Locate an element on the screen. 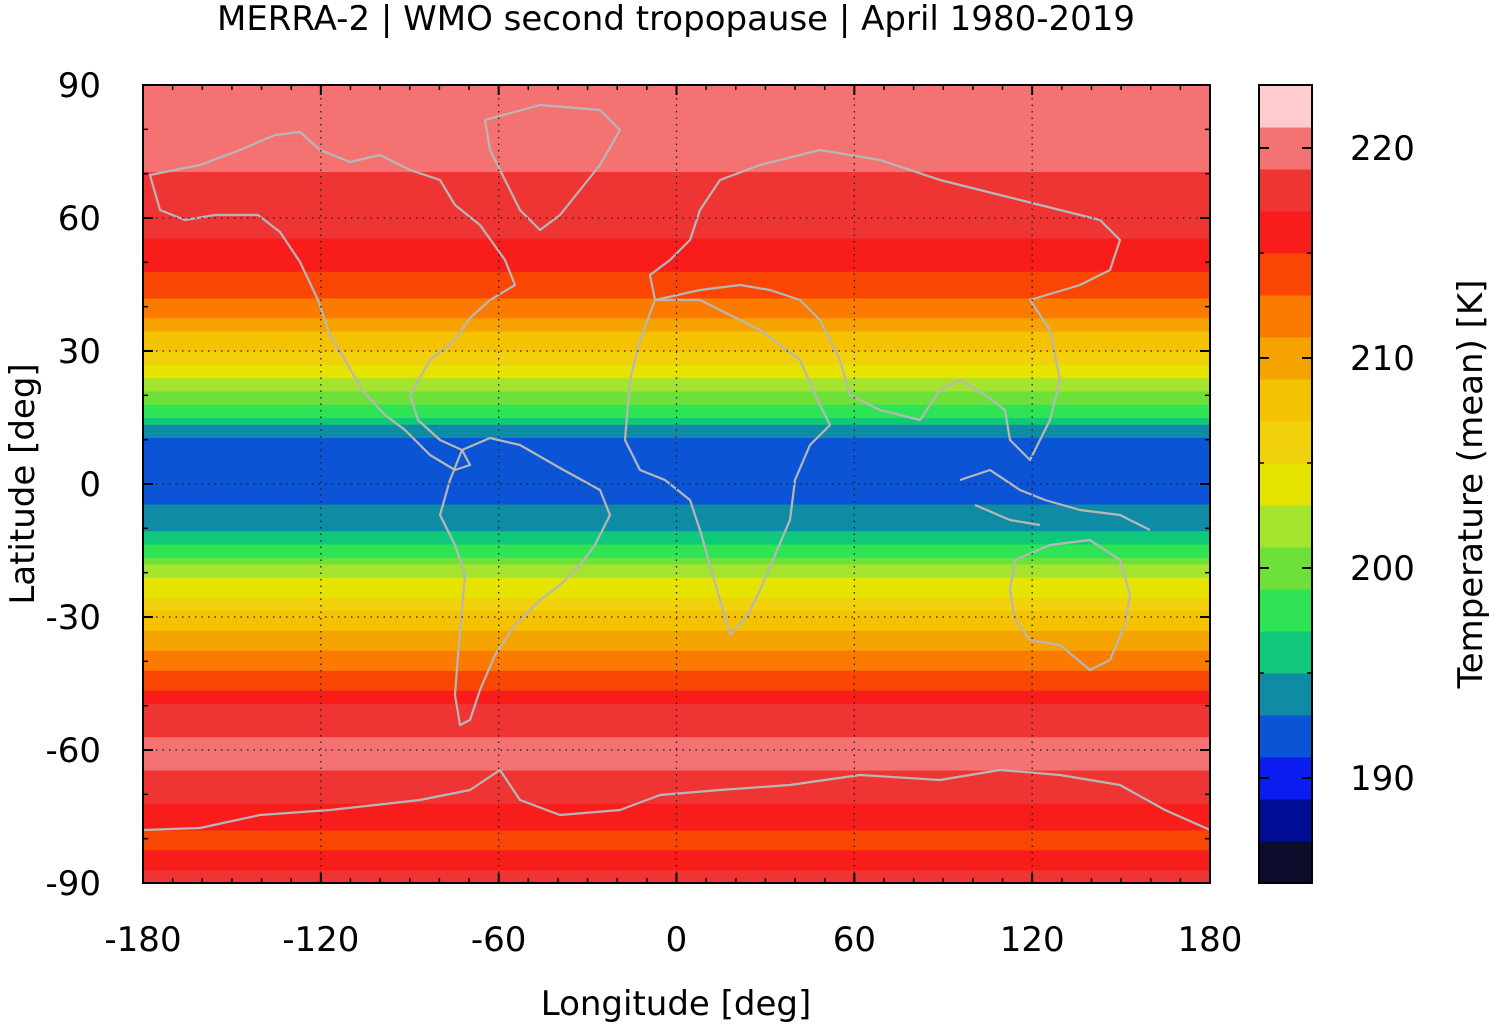 The image size is (1494, 1029). africa-outline is located at coordinates (727, 467).